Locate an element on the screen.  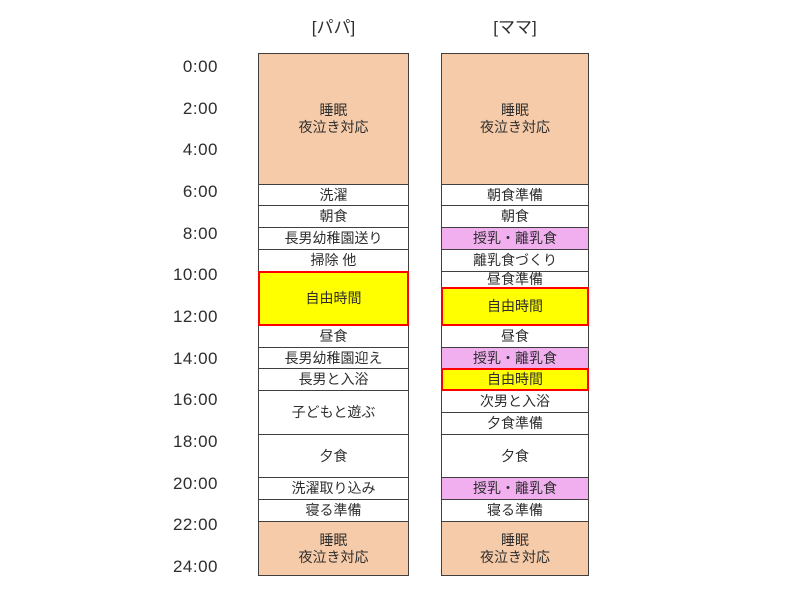
time-tick-label: 14:00 is located at coordinates (195, 358).